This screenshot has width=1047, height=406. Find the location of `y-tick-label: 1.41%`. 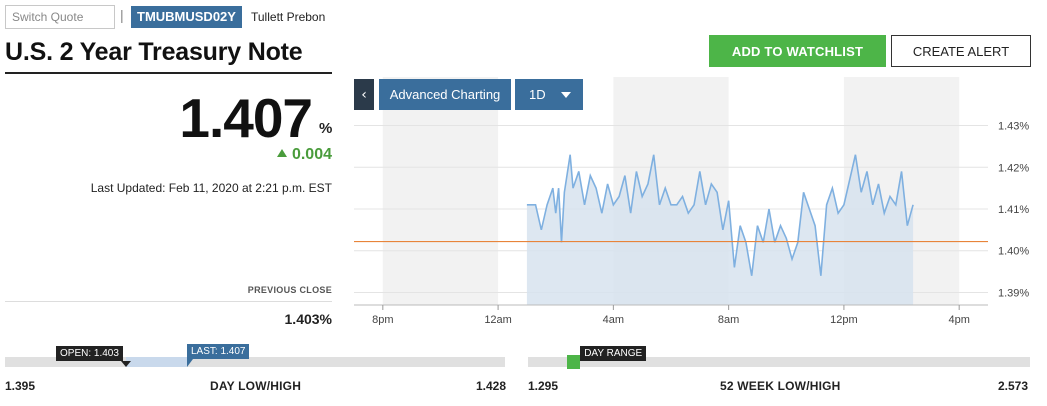

y-tick-label: 1.41% is located at coordinates (1013, 210).